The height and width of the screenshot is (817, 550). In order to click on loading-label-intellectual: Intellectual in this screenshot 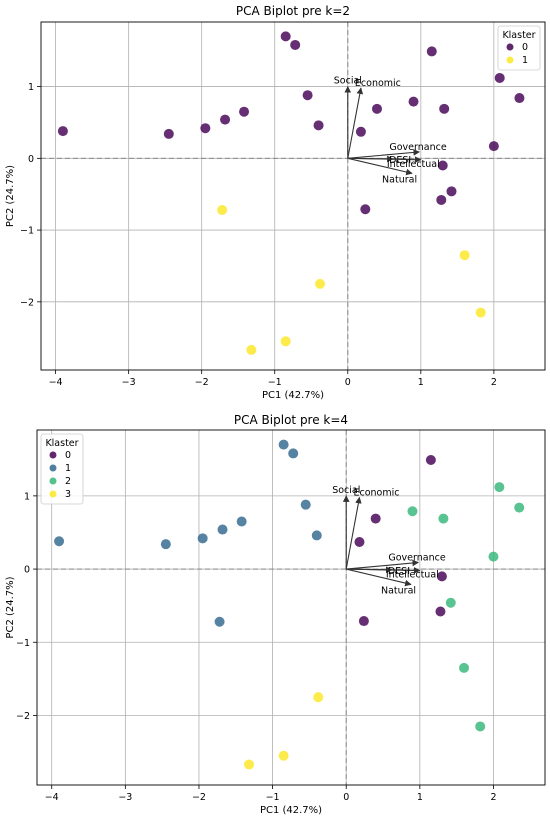, I will do `click(412, 575)`.